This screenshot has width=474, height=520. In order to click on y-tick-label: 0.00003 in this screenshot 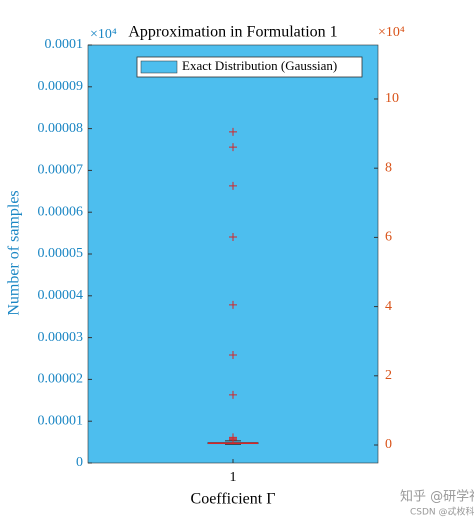, I will do `click(61, 337)`.